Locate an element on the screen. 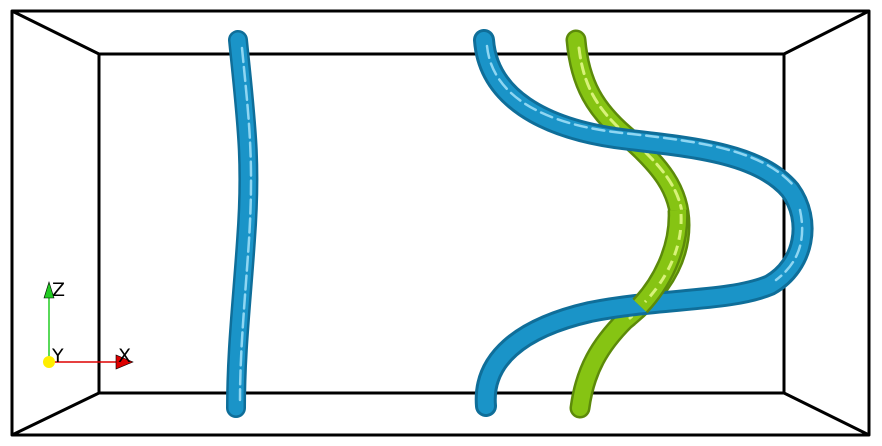  z-axis-label: Z is located at coordinates (58, 290).